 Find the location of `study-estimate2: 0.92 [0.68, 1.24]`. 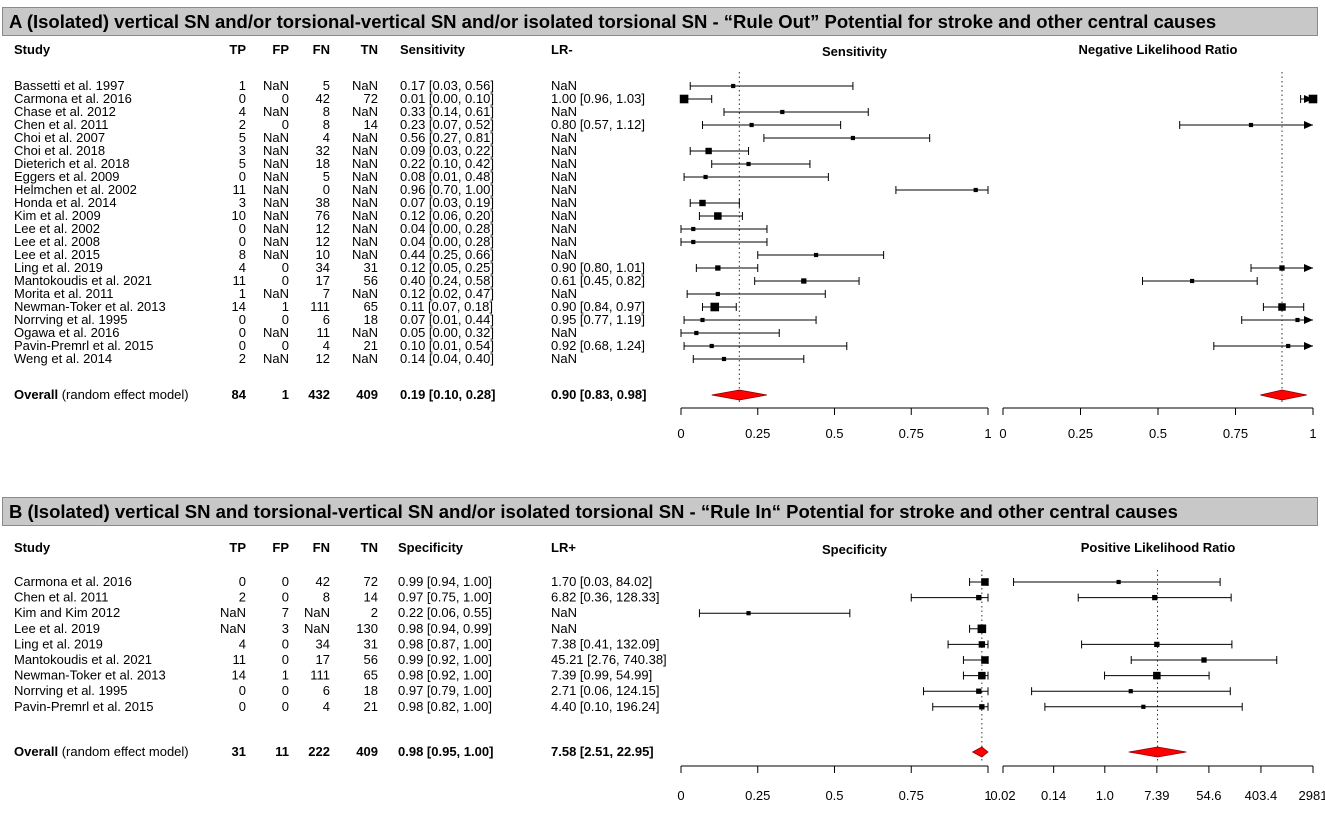

study-estimate2: 0.92 [0.68, 1.24] is located at coordinates (598, 345).